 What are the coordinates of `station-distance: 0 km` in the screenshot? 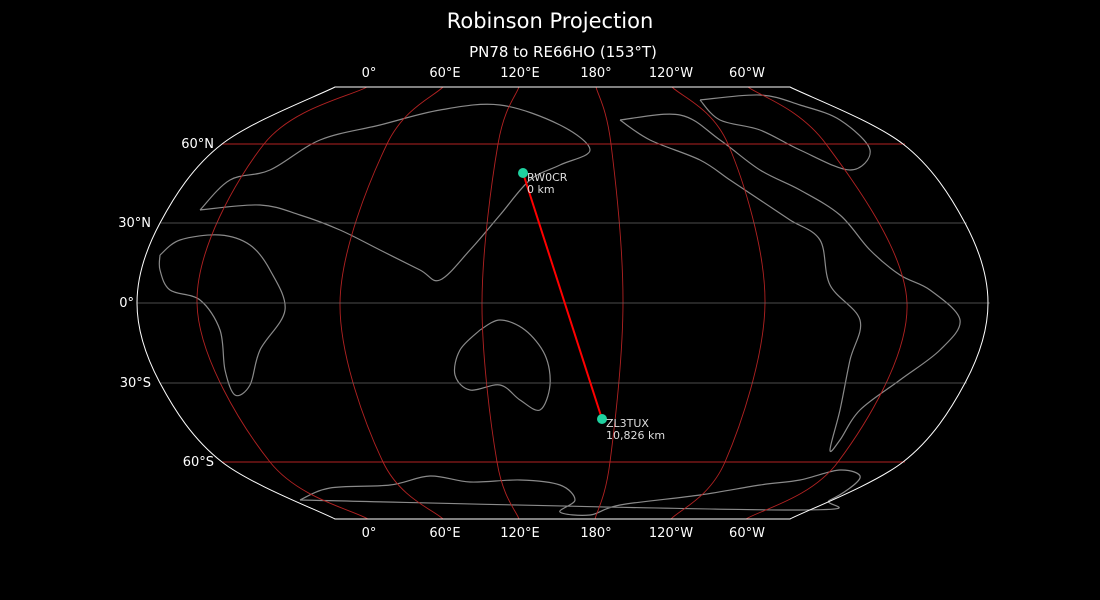 It's located at (541, 189).